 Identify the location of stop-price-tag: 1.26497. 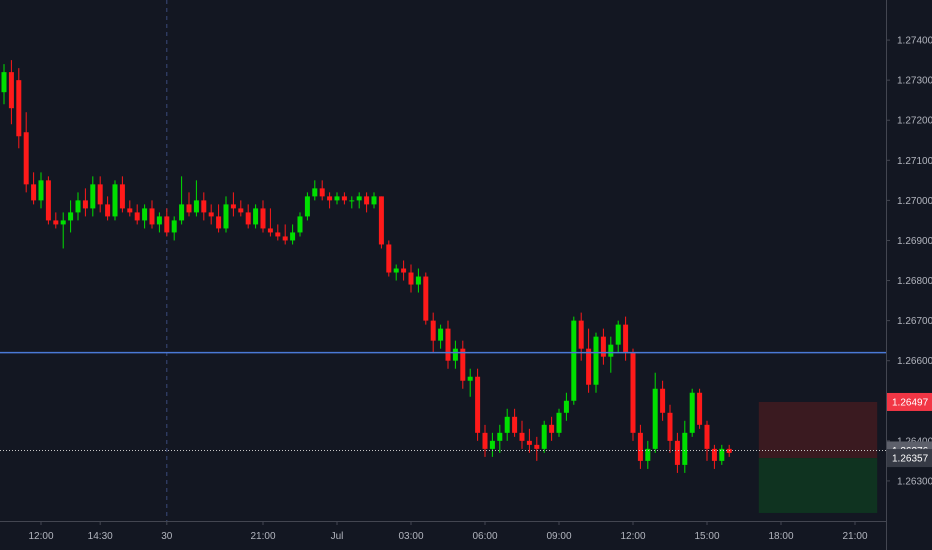
(909, 401).